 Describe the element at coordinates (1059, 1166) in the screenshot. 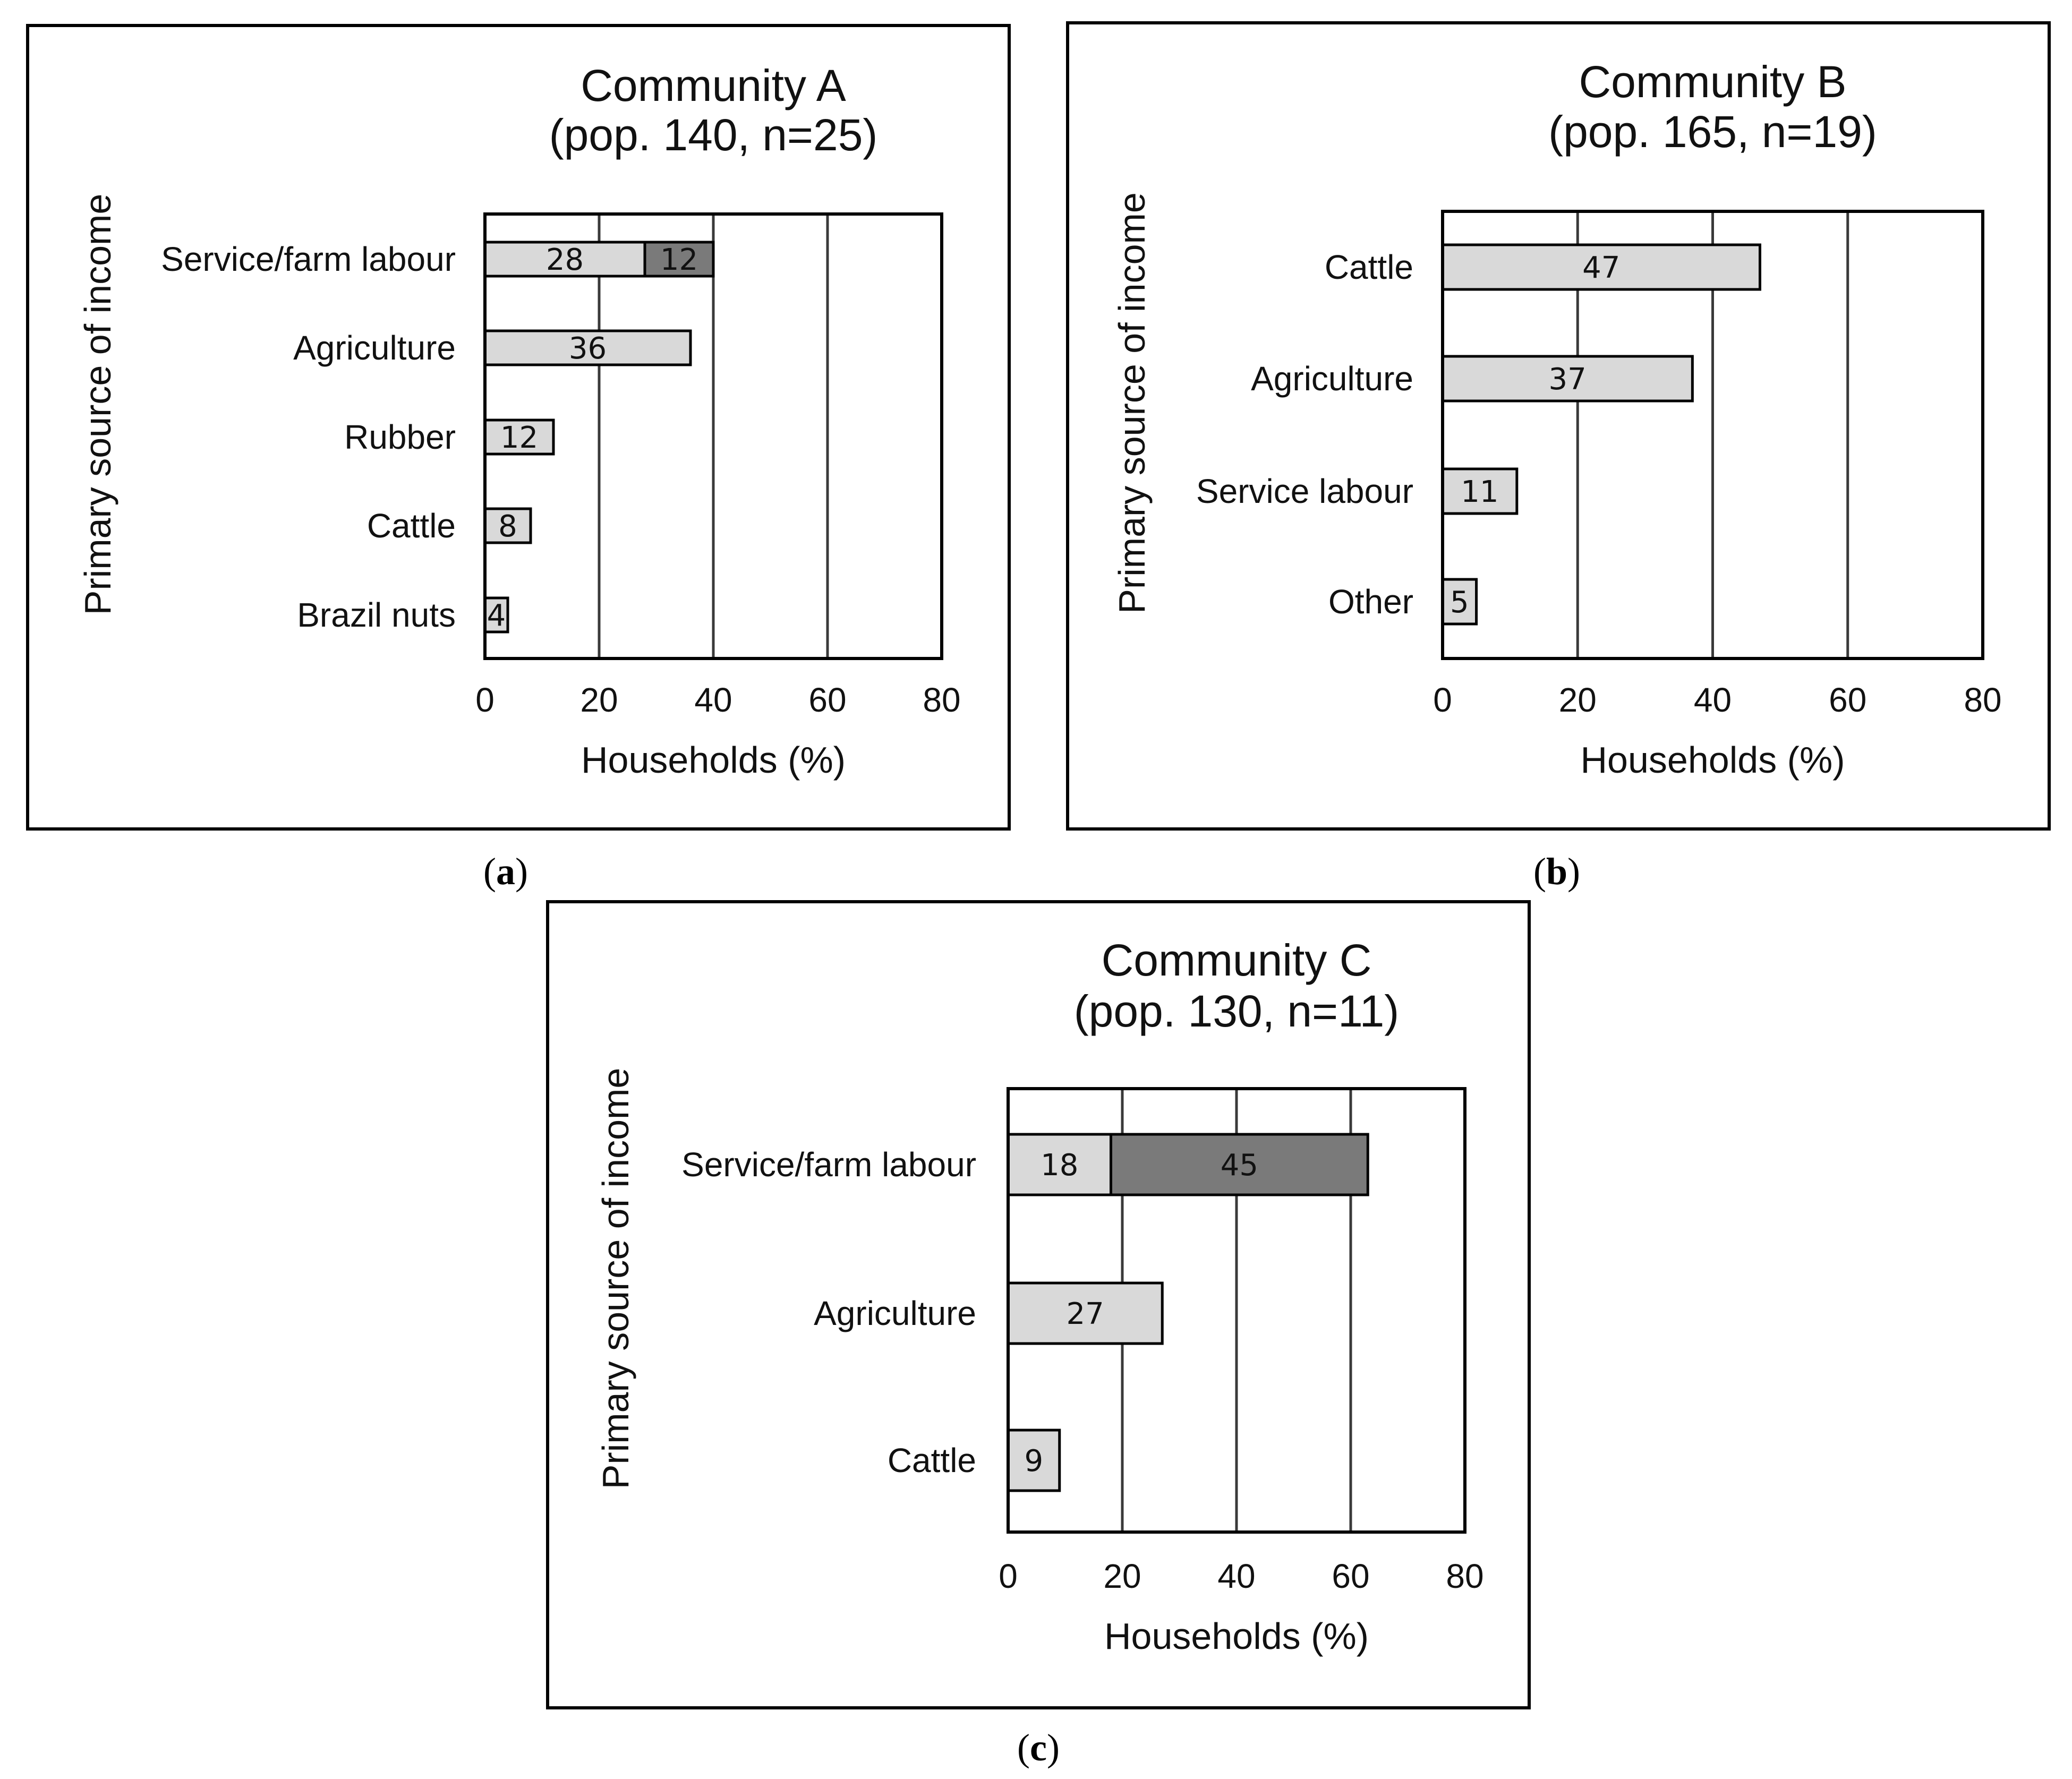

I see `data-label: 18` at that location.